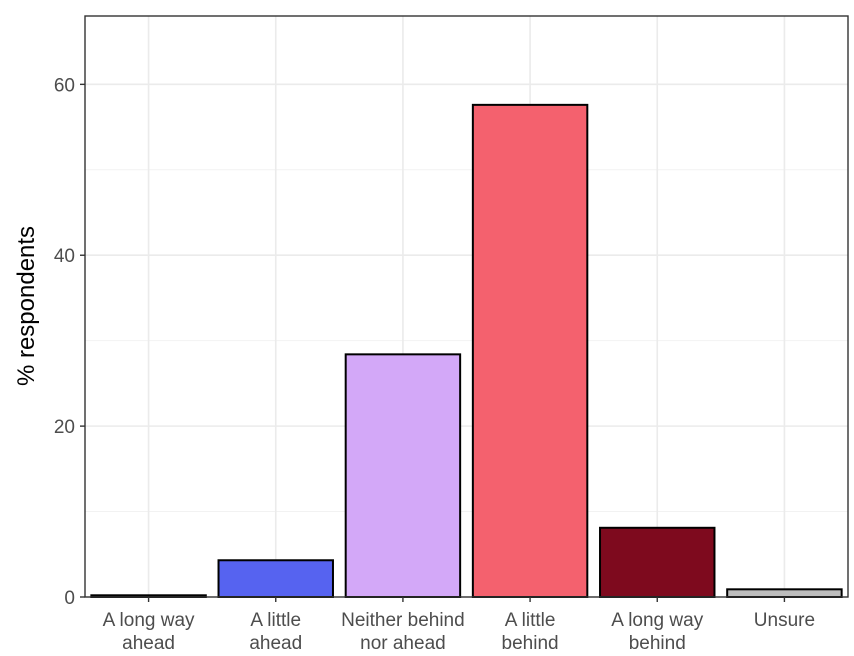 This screenshot has height=656, width=854. What do you see at coordinates (69, 598) in the screenshot?
I see `y-tick-label: 0` at bounding box center [69, 598].